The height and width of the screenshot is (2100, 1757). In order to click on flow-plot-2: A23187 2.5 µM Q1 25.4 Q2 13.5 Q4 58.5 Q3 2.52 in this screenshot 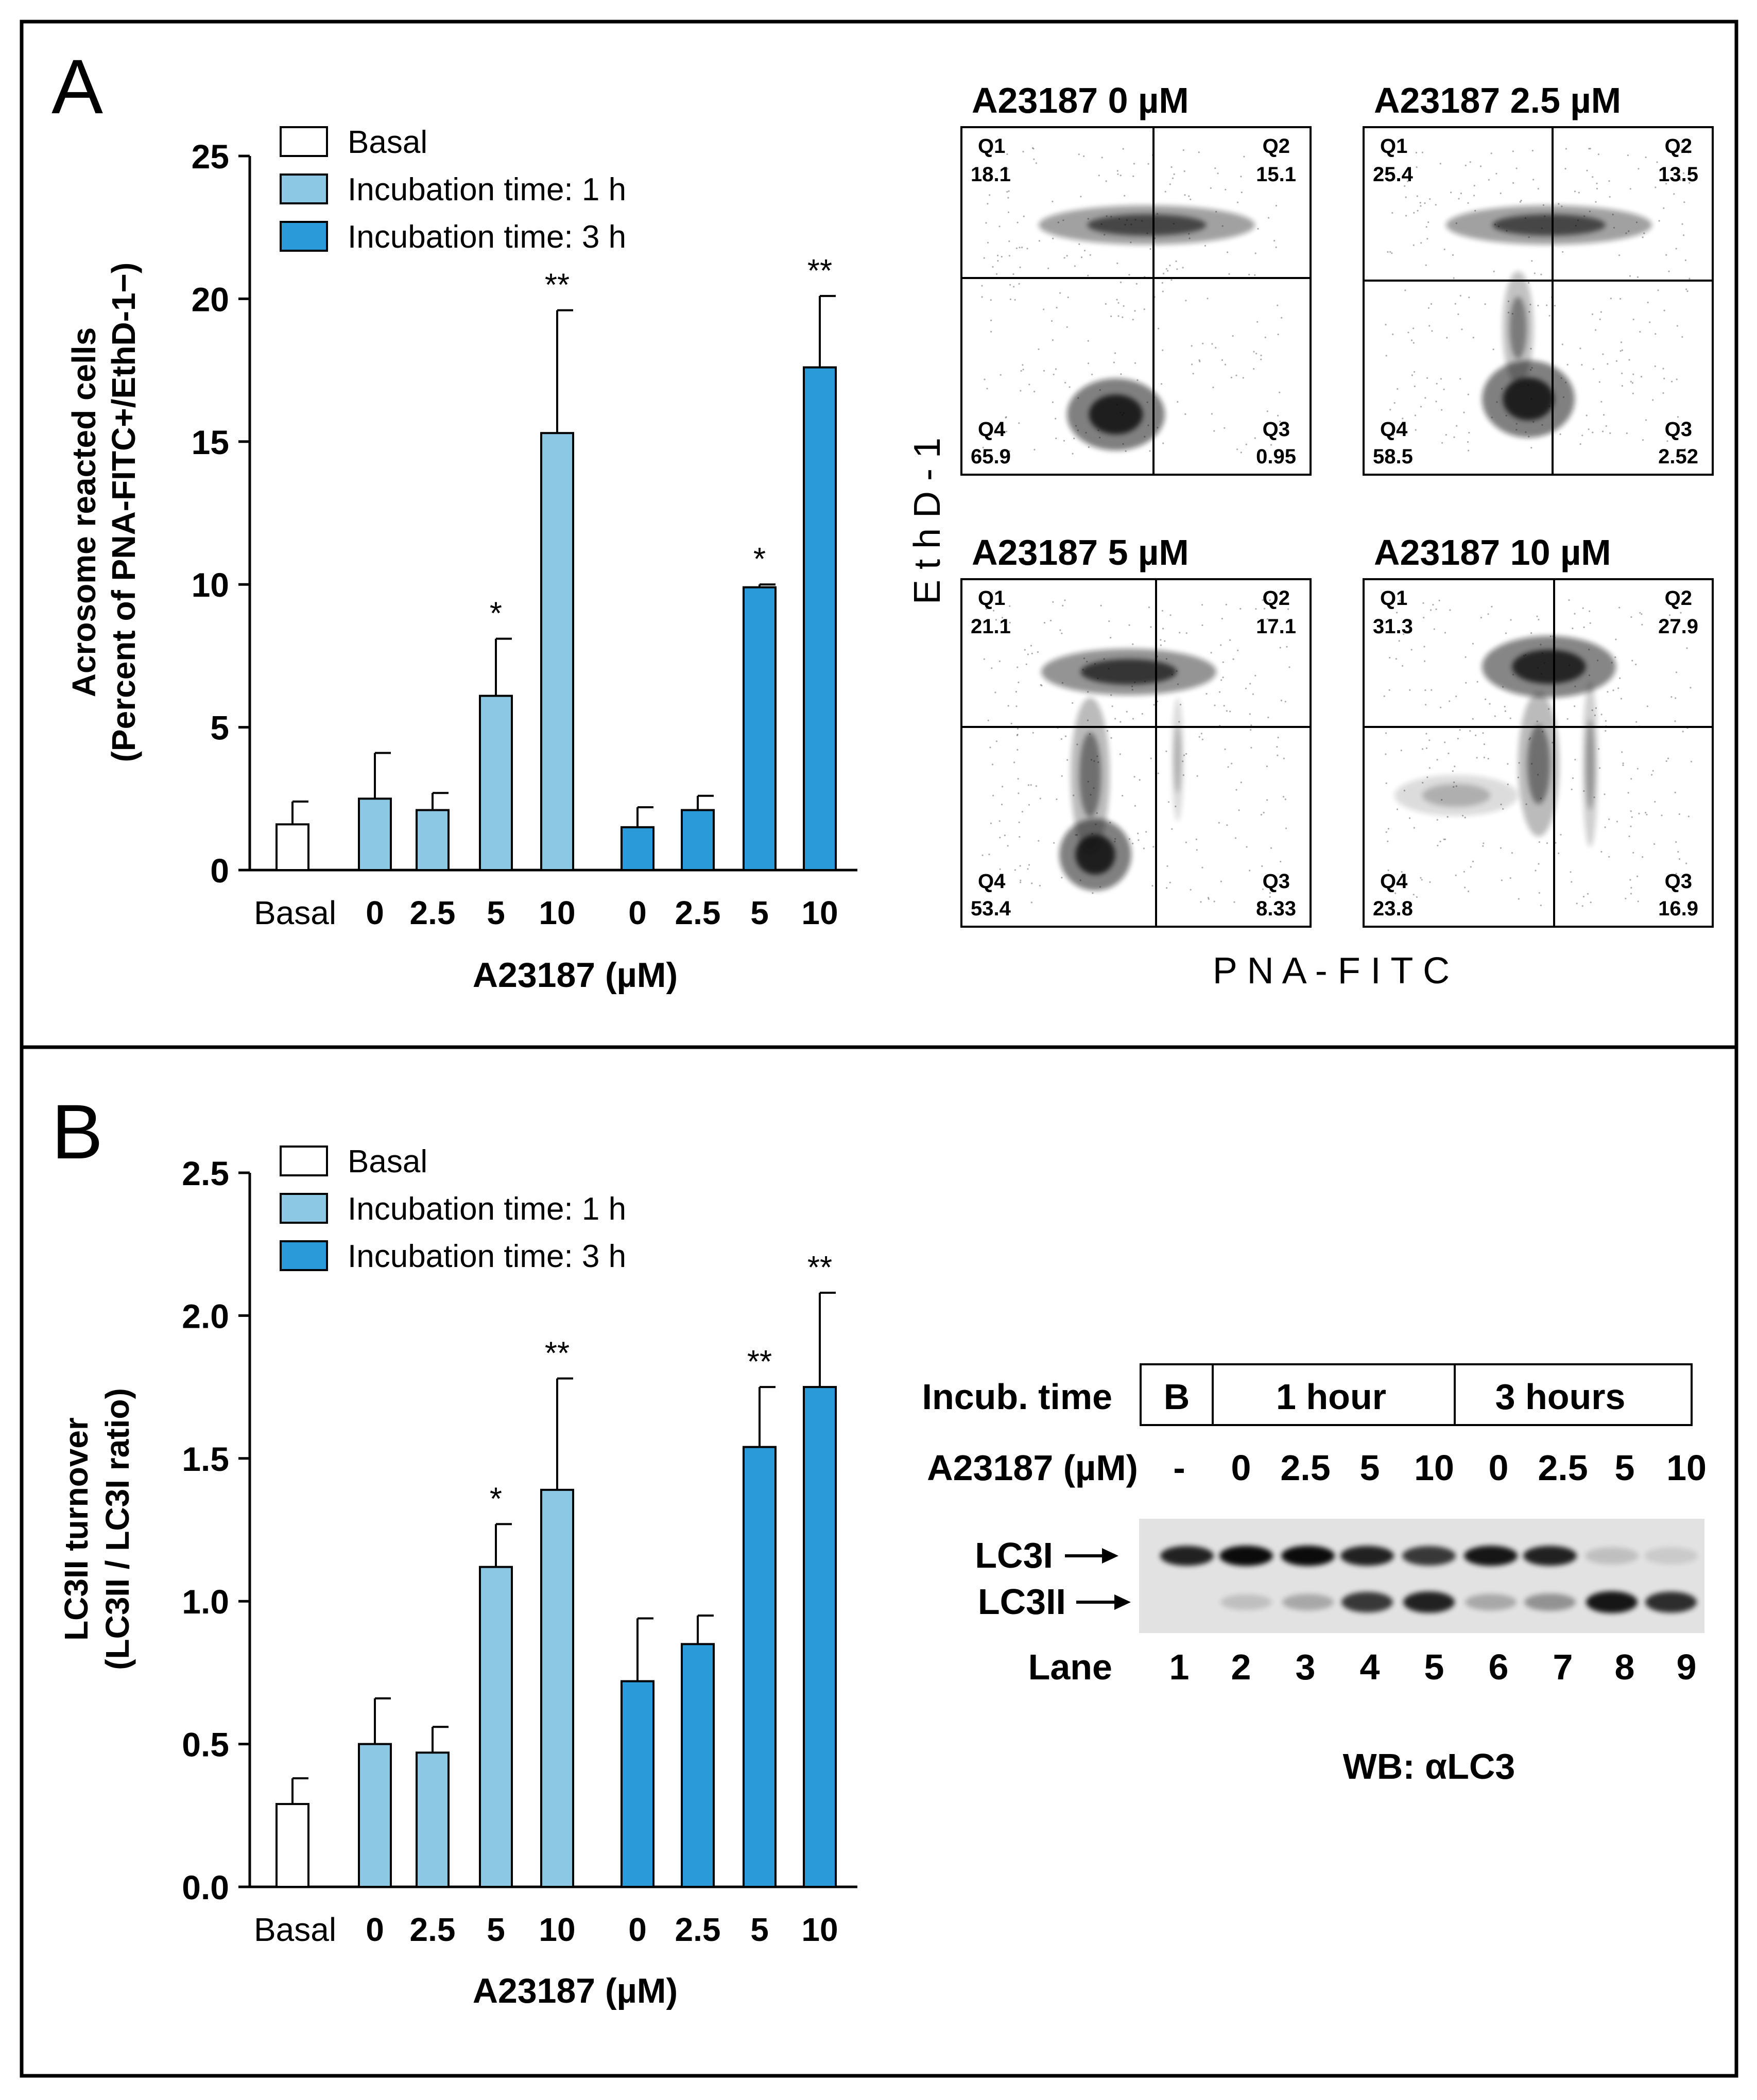, I will do `click(1539, 278)`.